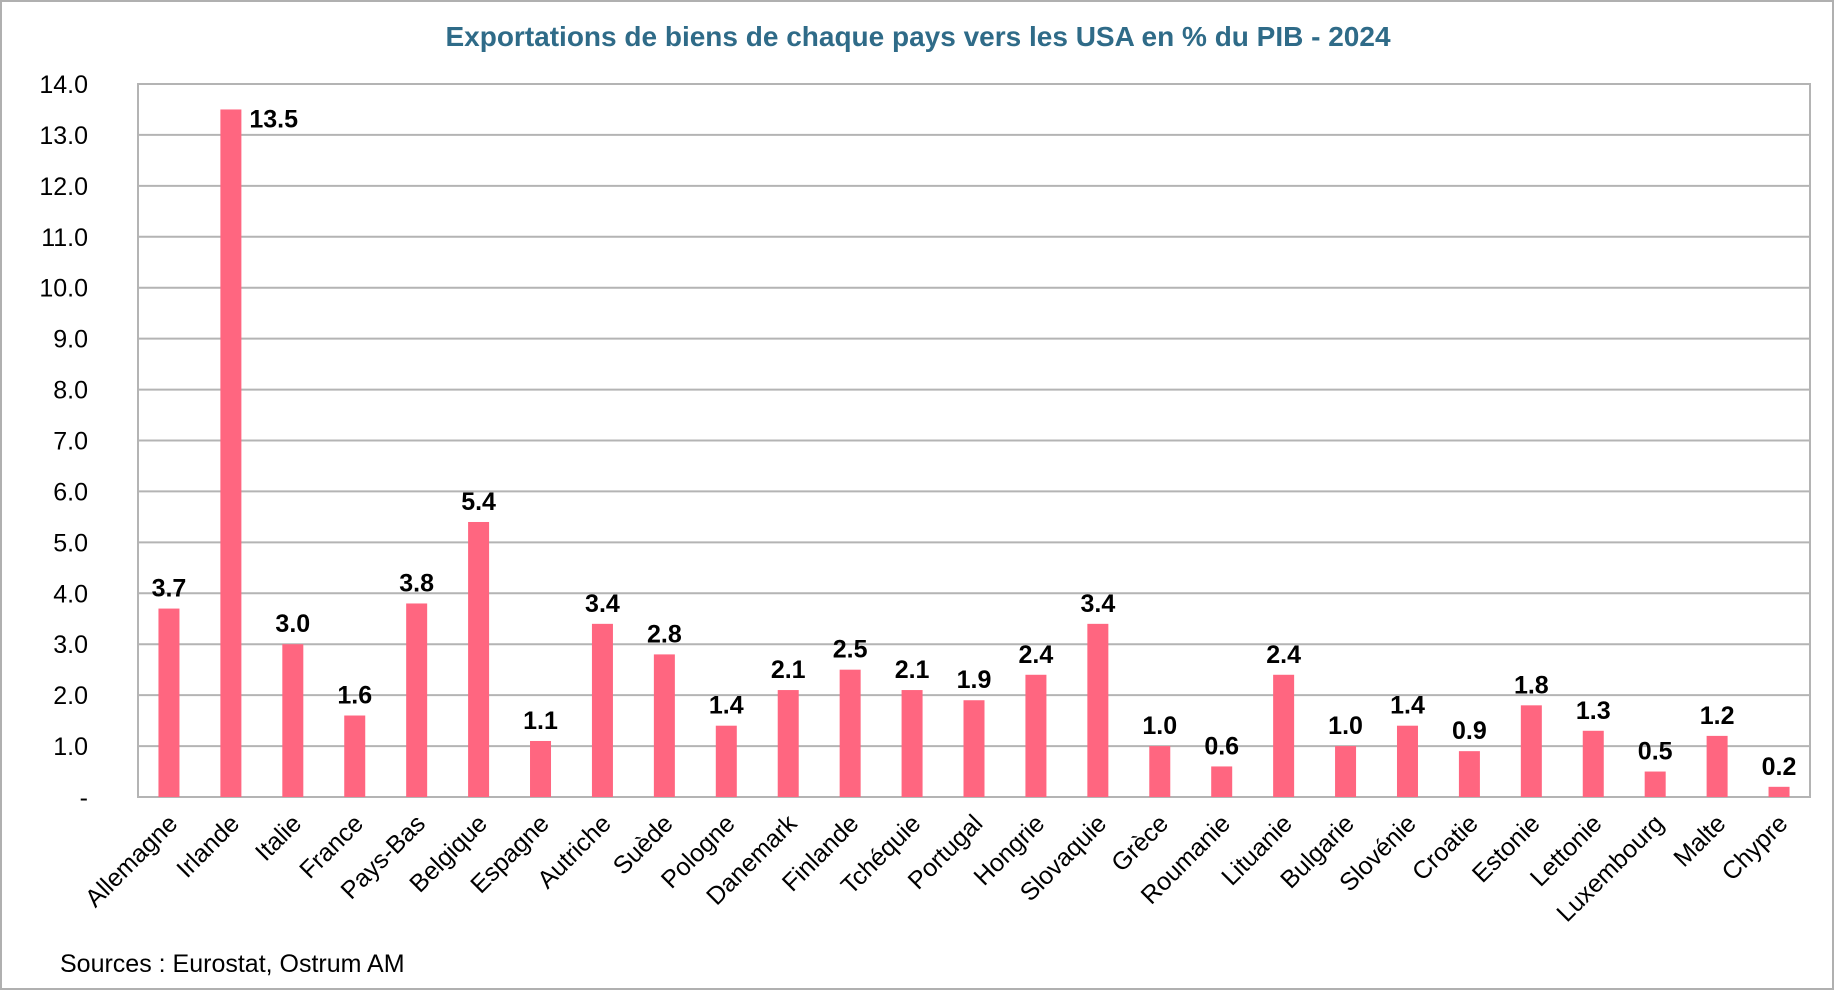 The width and height of the screenshot is (1834, 990). Describe the element at coordinates (70, 492) in the screenshot. I see `y-tick-label: 6.0` at that location.